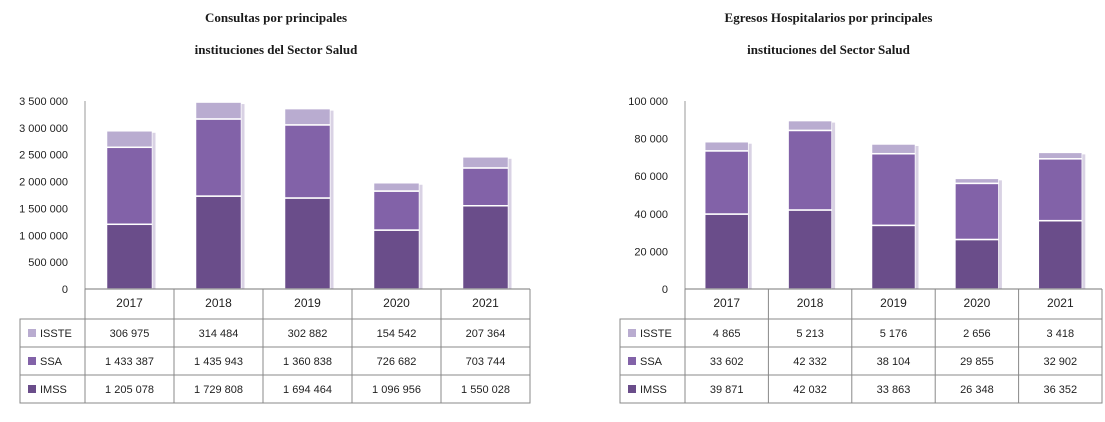  I want to click on data-label: 42 332, so click(810, 362).